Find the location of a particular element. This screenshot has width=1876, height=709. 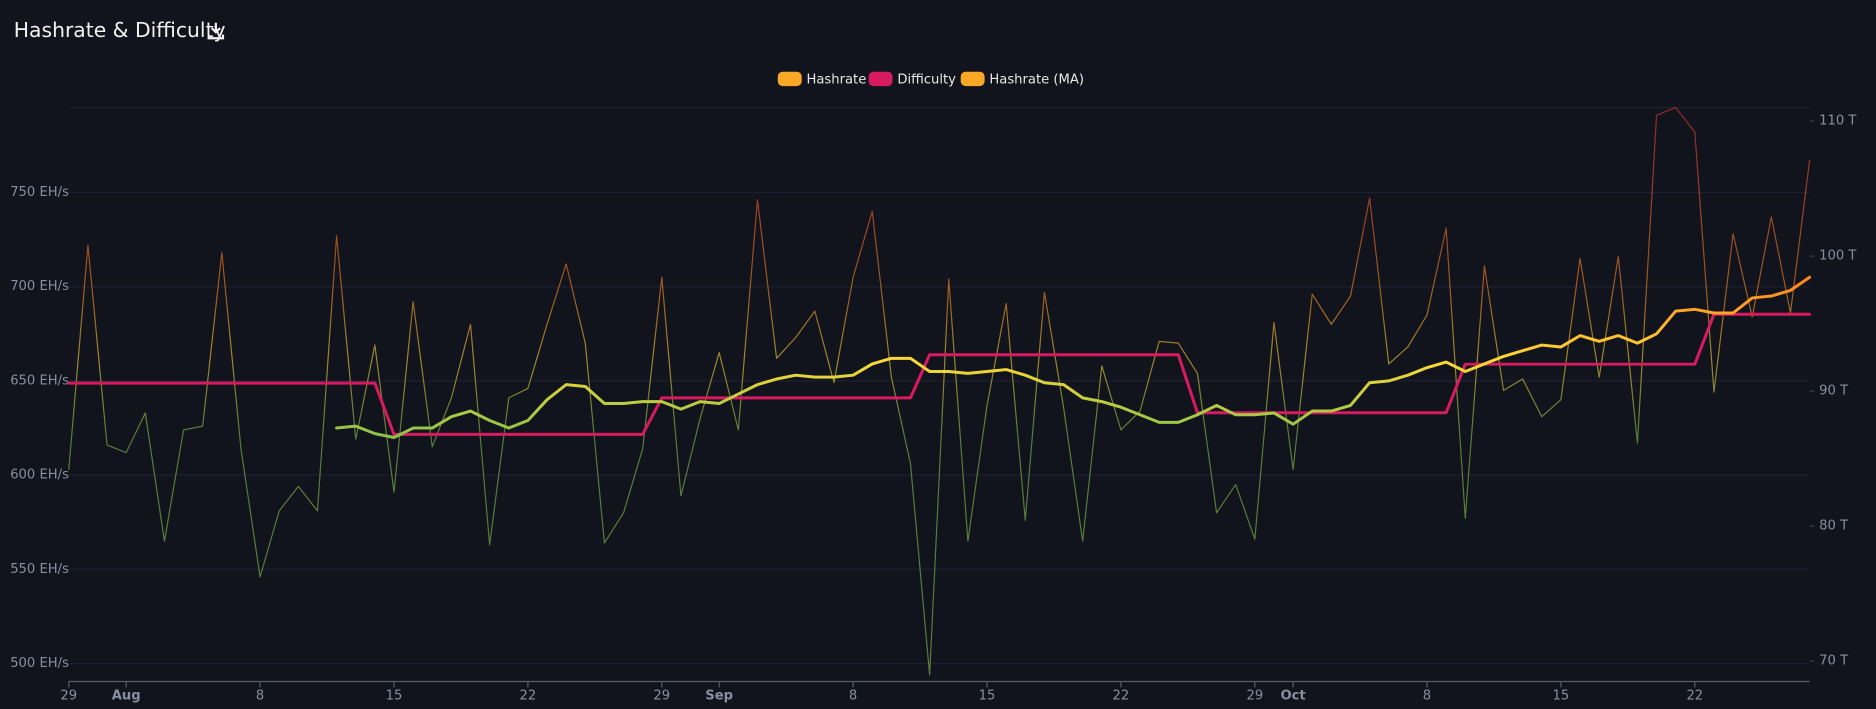

y-tick-label: 600 EH/s is located at coordinates (39, 475).